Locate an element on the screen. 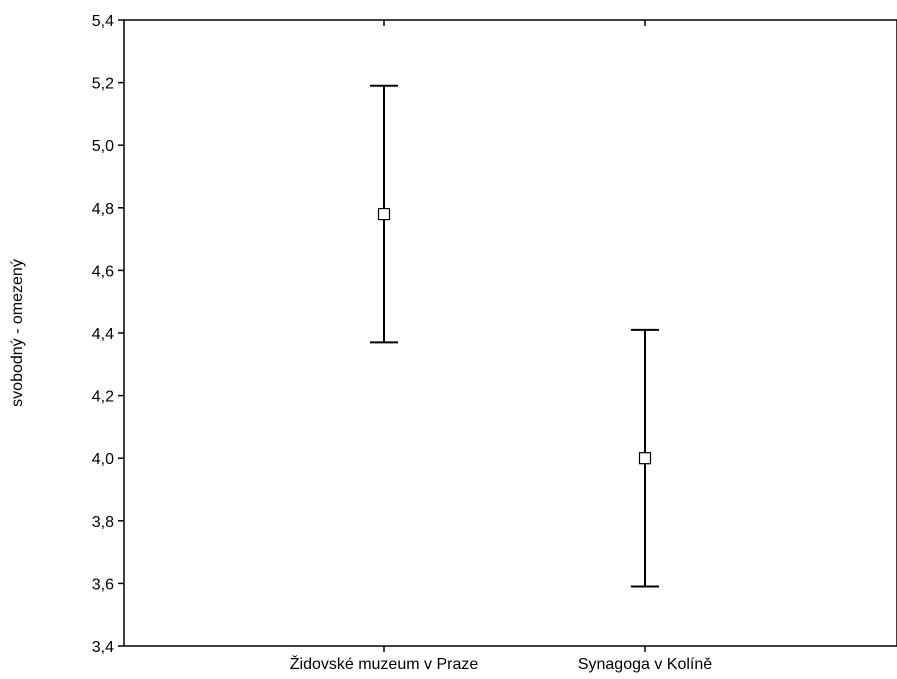 This screenshot has height=679, width=897. y-tick-label: 3,8 is located at coordinates (103, 522).